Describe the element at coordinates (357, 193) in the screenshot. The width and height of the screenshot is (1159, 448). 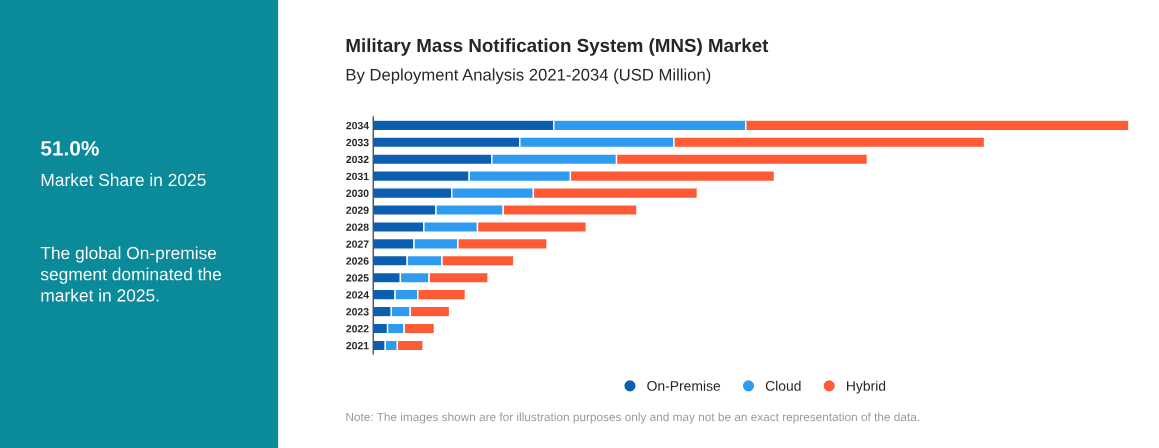
I see `y-tick-label: 2030` at that location.